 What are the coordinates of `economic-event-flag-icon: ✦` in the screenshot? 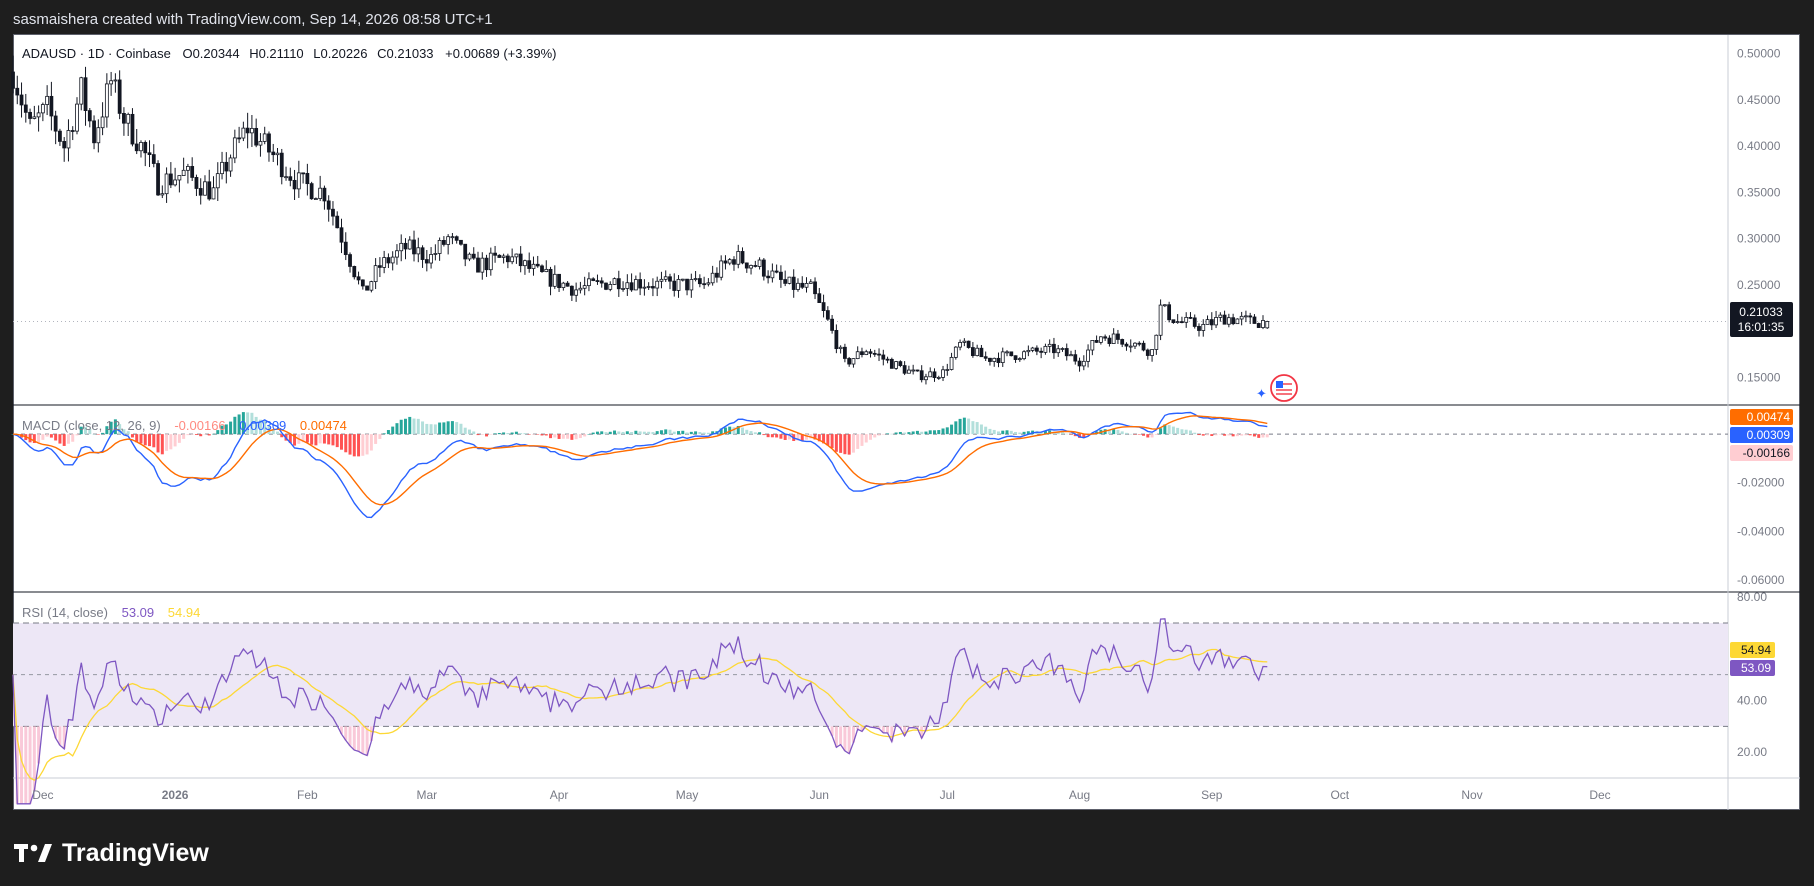 It's located at (1277, 388).